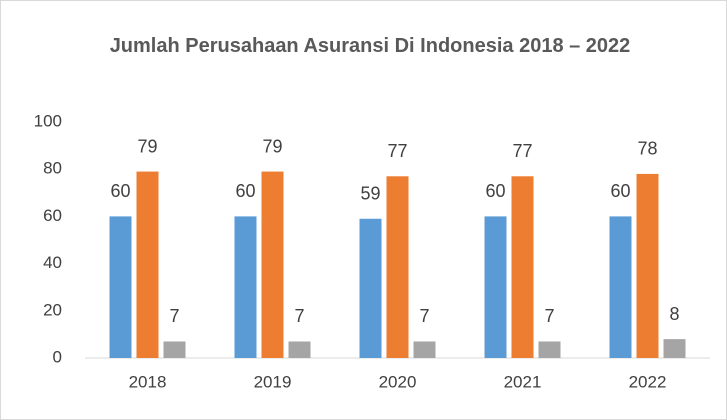  I want to click on y-tick-label: 60, so click(52, 215).